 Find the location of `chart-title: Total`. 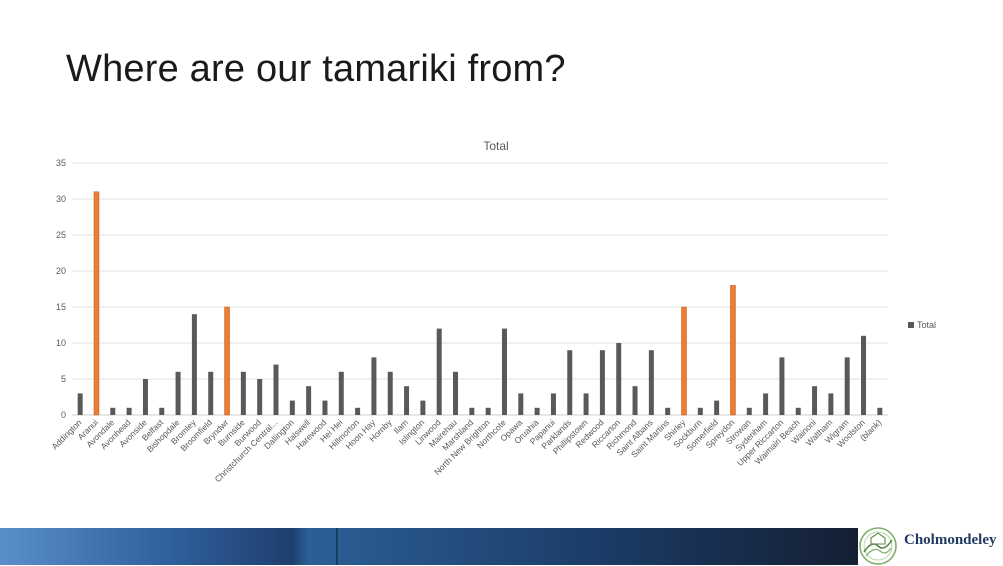

chart-title: Total is located at coordinates (495, 146).